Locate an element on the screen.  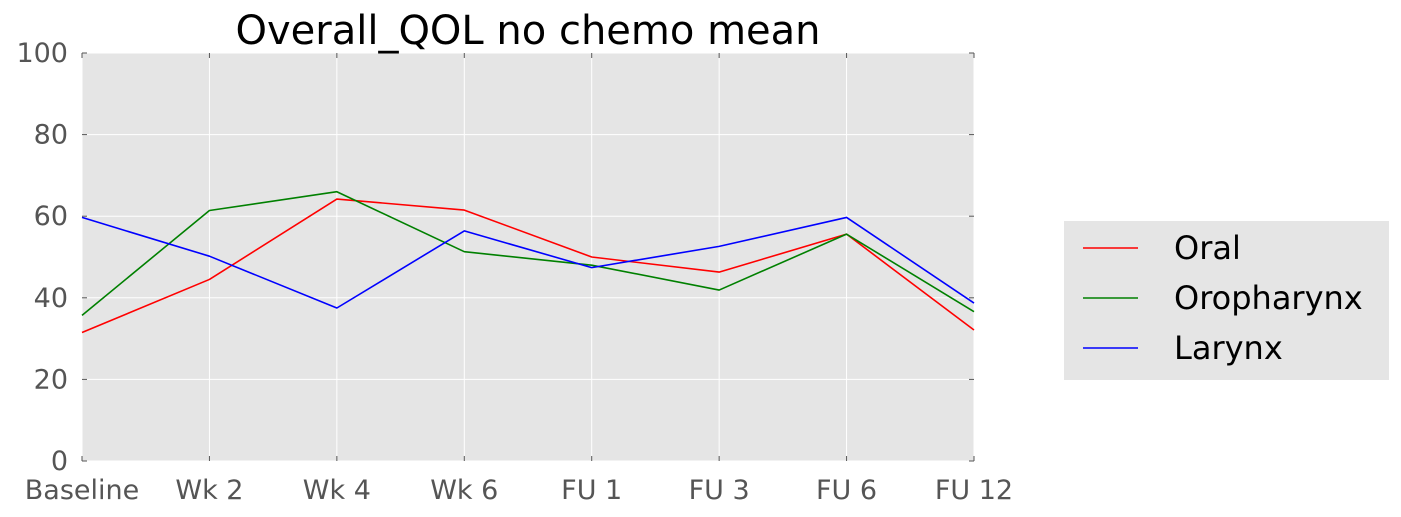
y-tick-labels: 0 20 40 60 80 100 is located at coordinates (42, 257).